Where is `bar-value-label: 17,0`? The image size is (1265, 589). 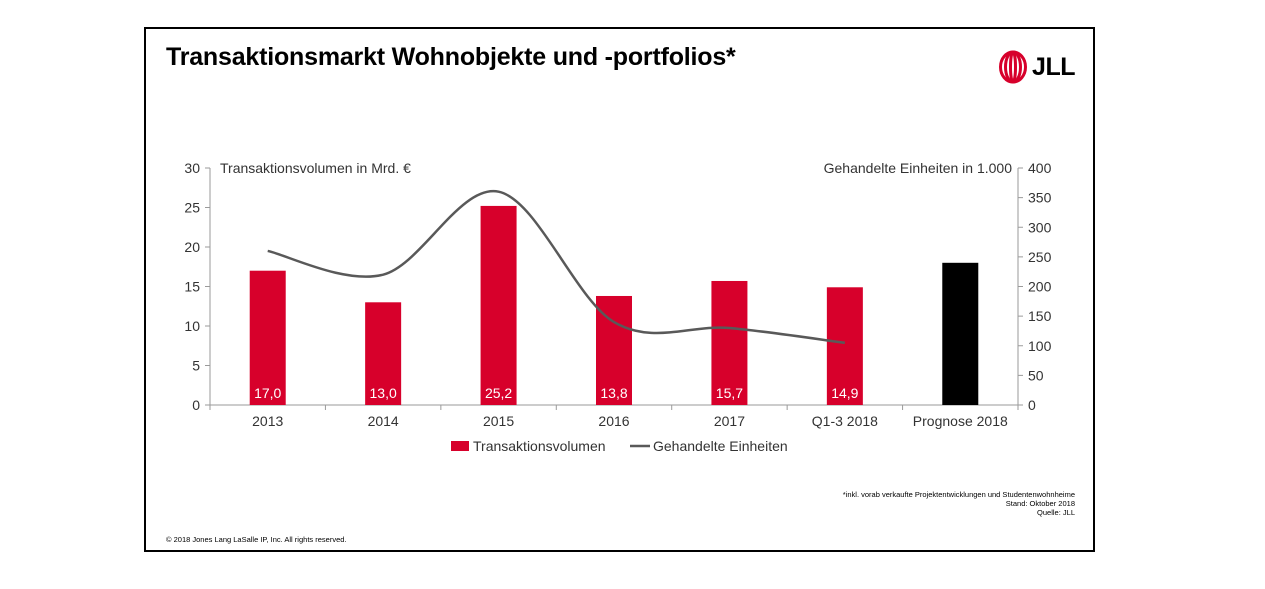 bar-value-label: 17,0 is located at coordinates (267, 393).